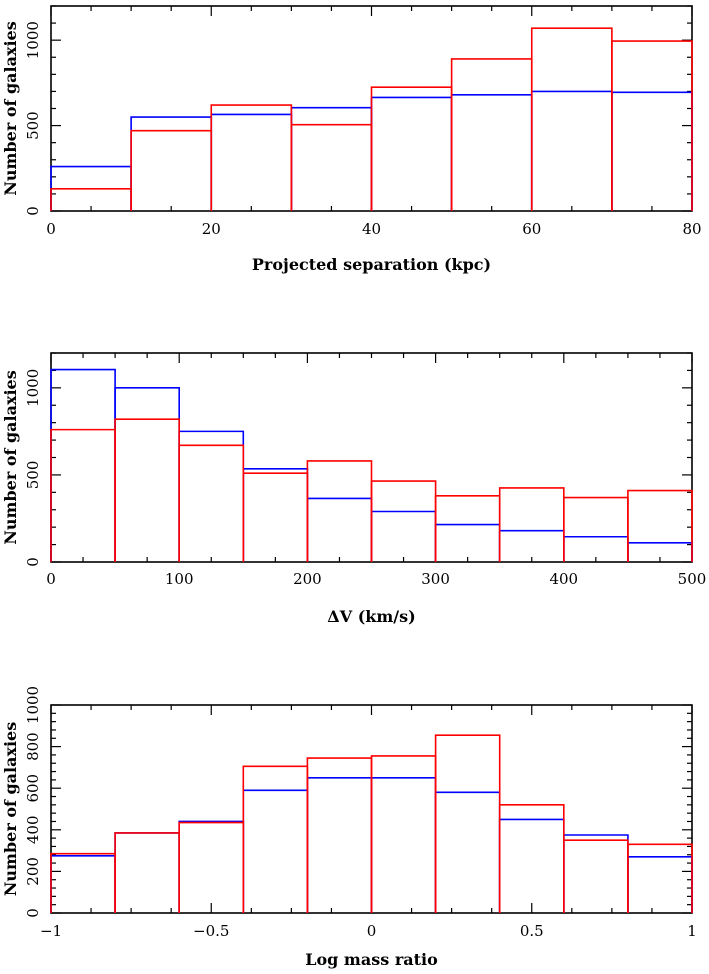 The width and height of the screenshot is (709, 974). What do you see at coordinates (51, 931) in the screenshot?
I see `x-tick-label: −1` at bounding box center [51, 931].